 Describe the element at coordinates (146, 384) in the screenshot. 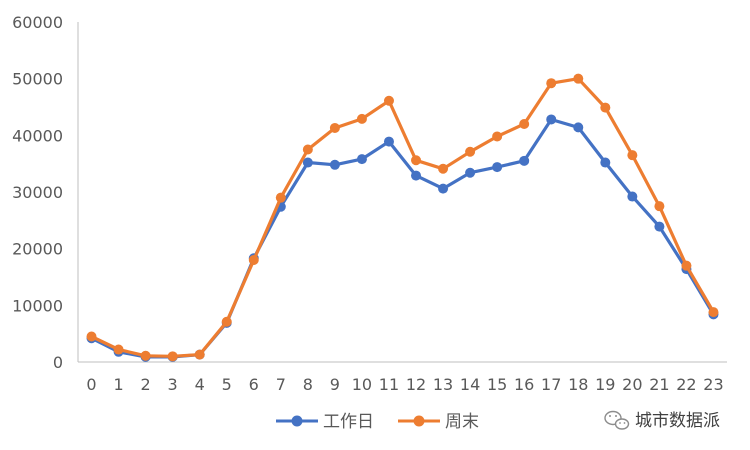

I see `x-tick-label: 2` at that location.